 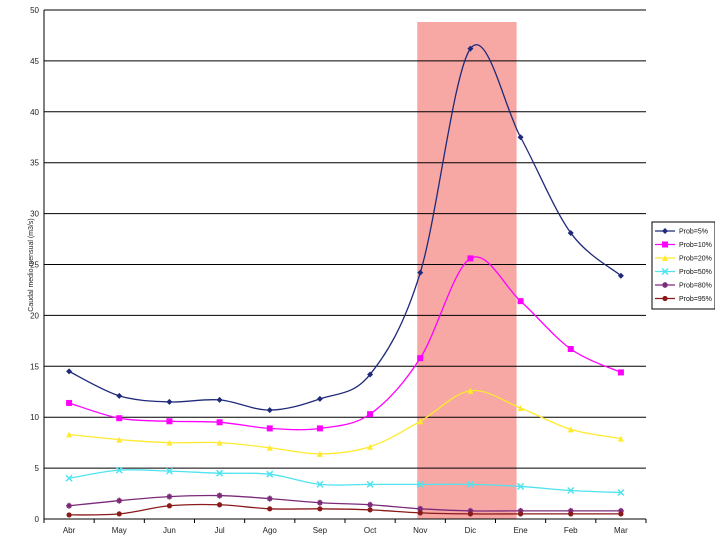 What do you see at coordinates (695, 245) in the screenshot?
I see `legend-label: Prob=10%` at bounding box center [695, 245].